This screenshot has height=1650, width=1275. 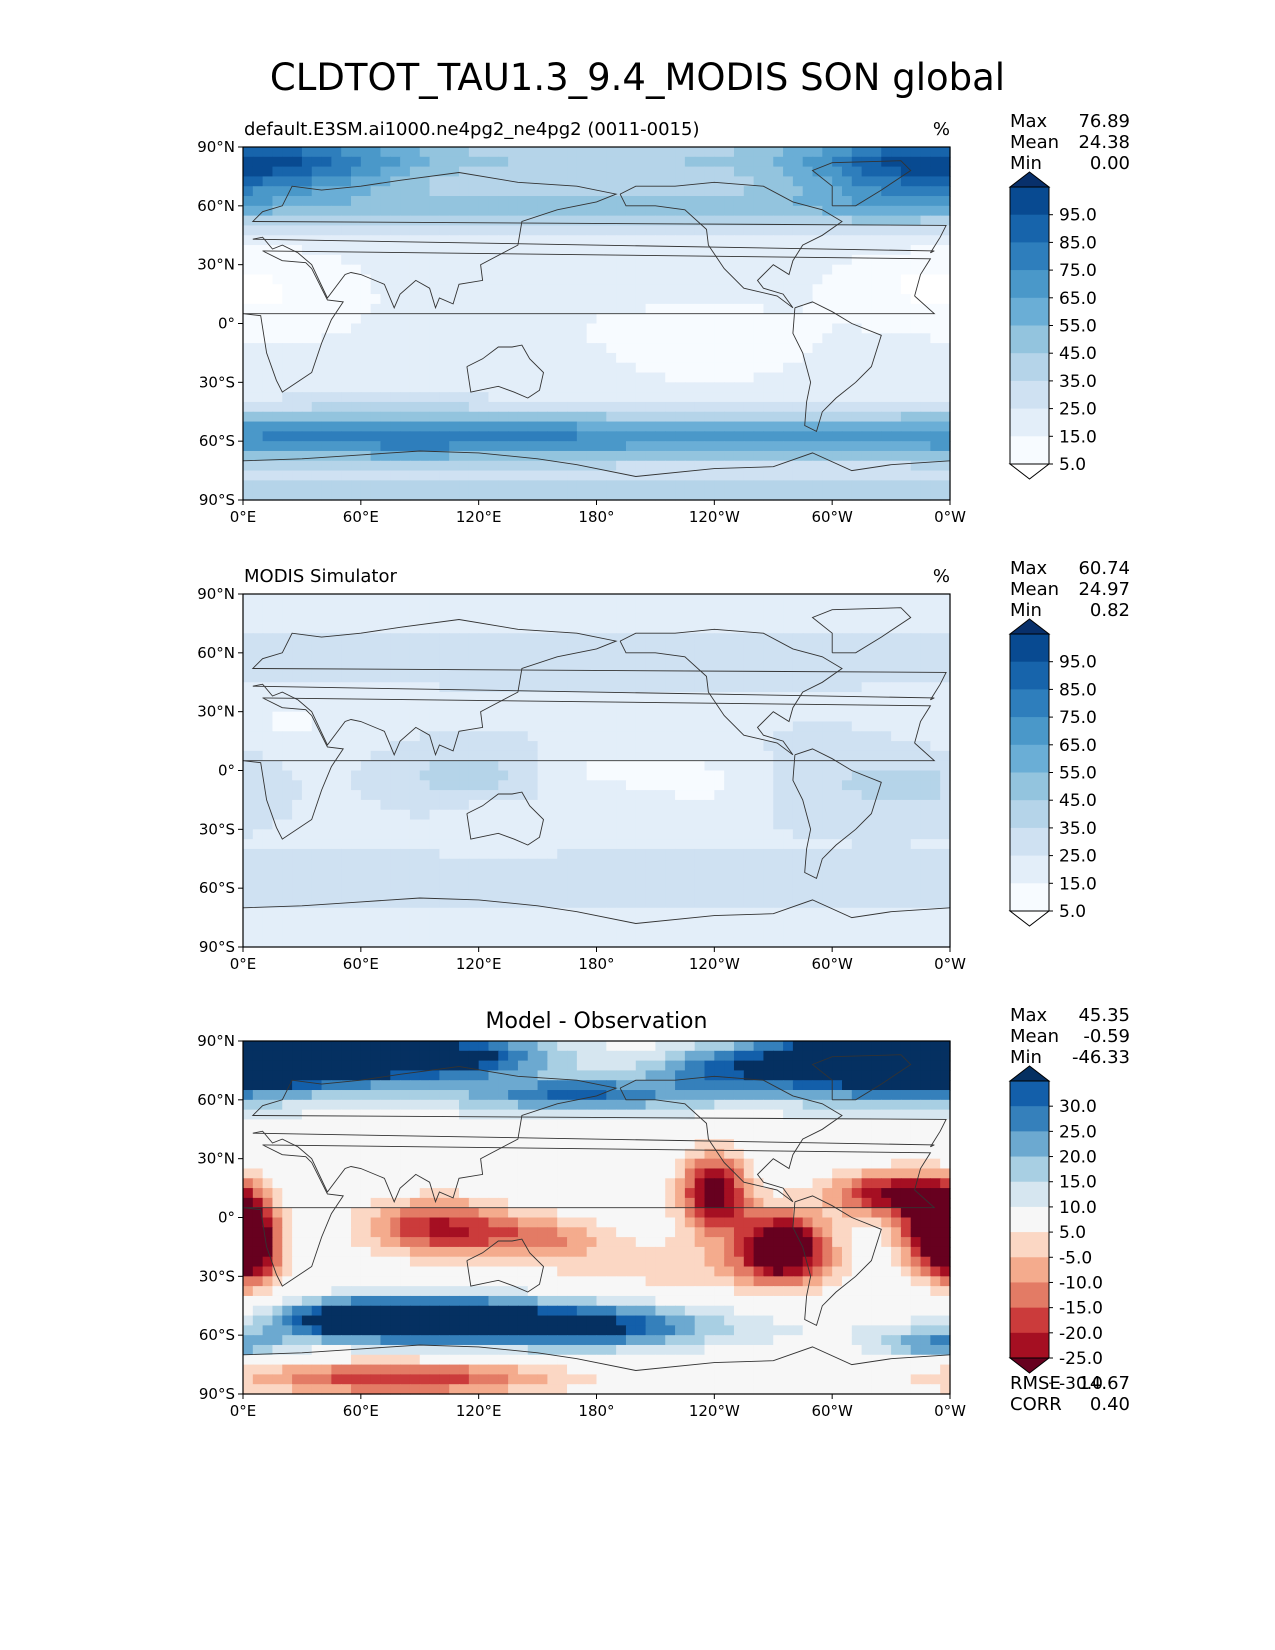 What do you see at coordinates (361, 517) in the screenshot?
I see `lon-tick-label: 60°E` at bounding box center [361, 517].